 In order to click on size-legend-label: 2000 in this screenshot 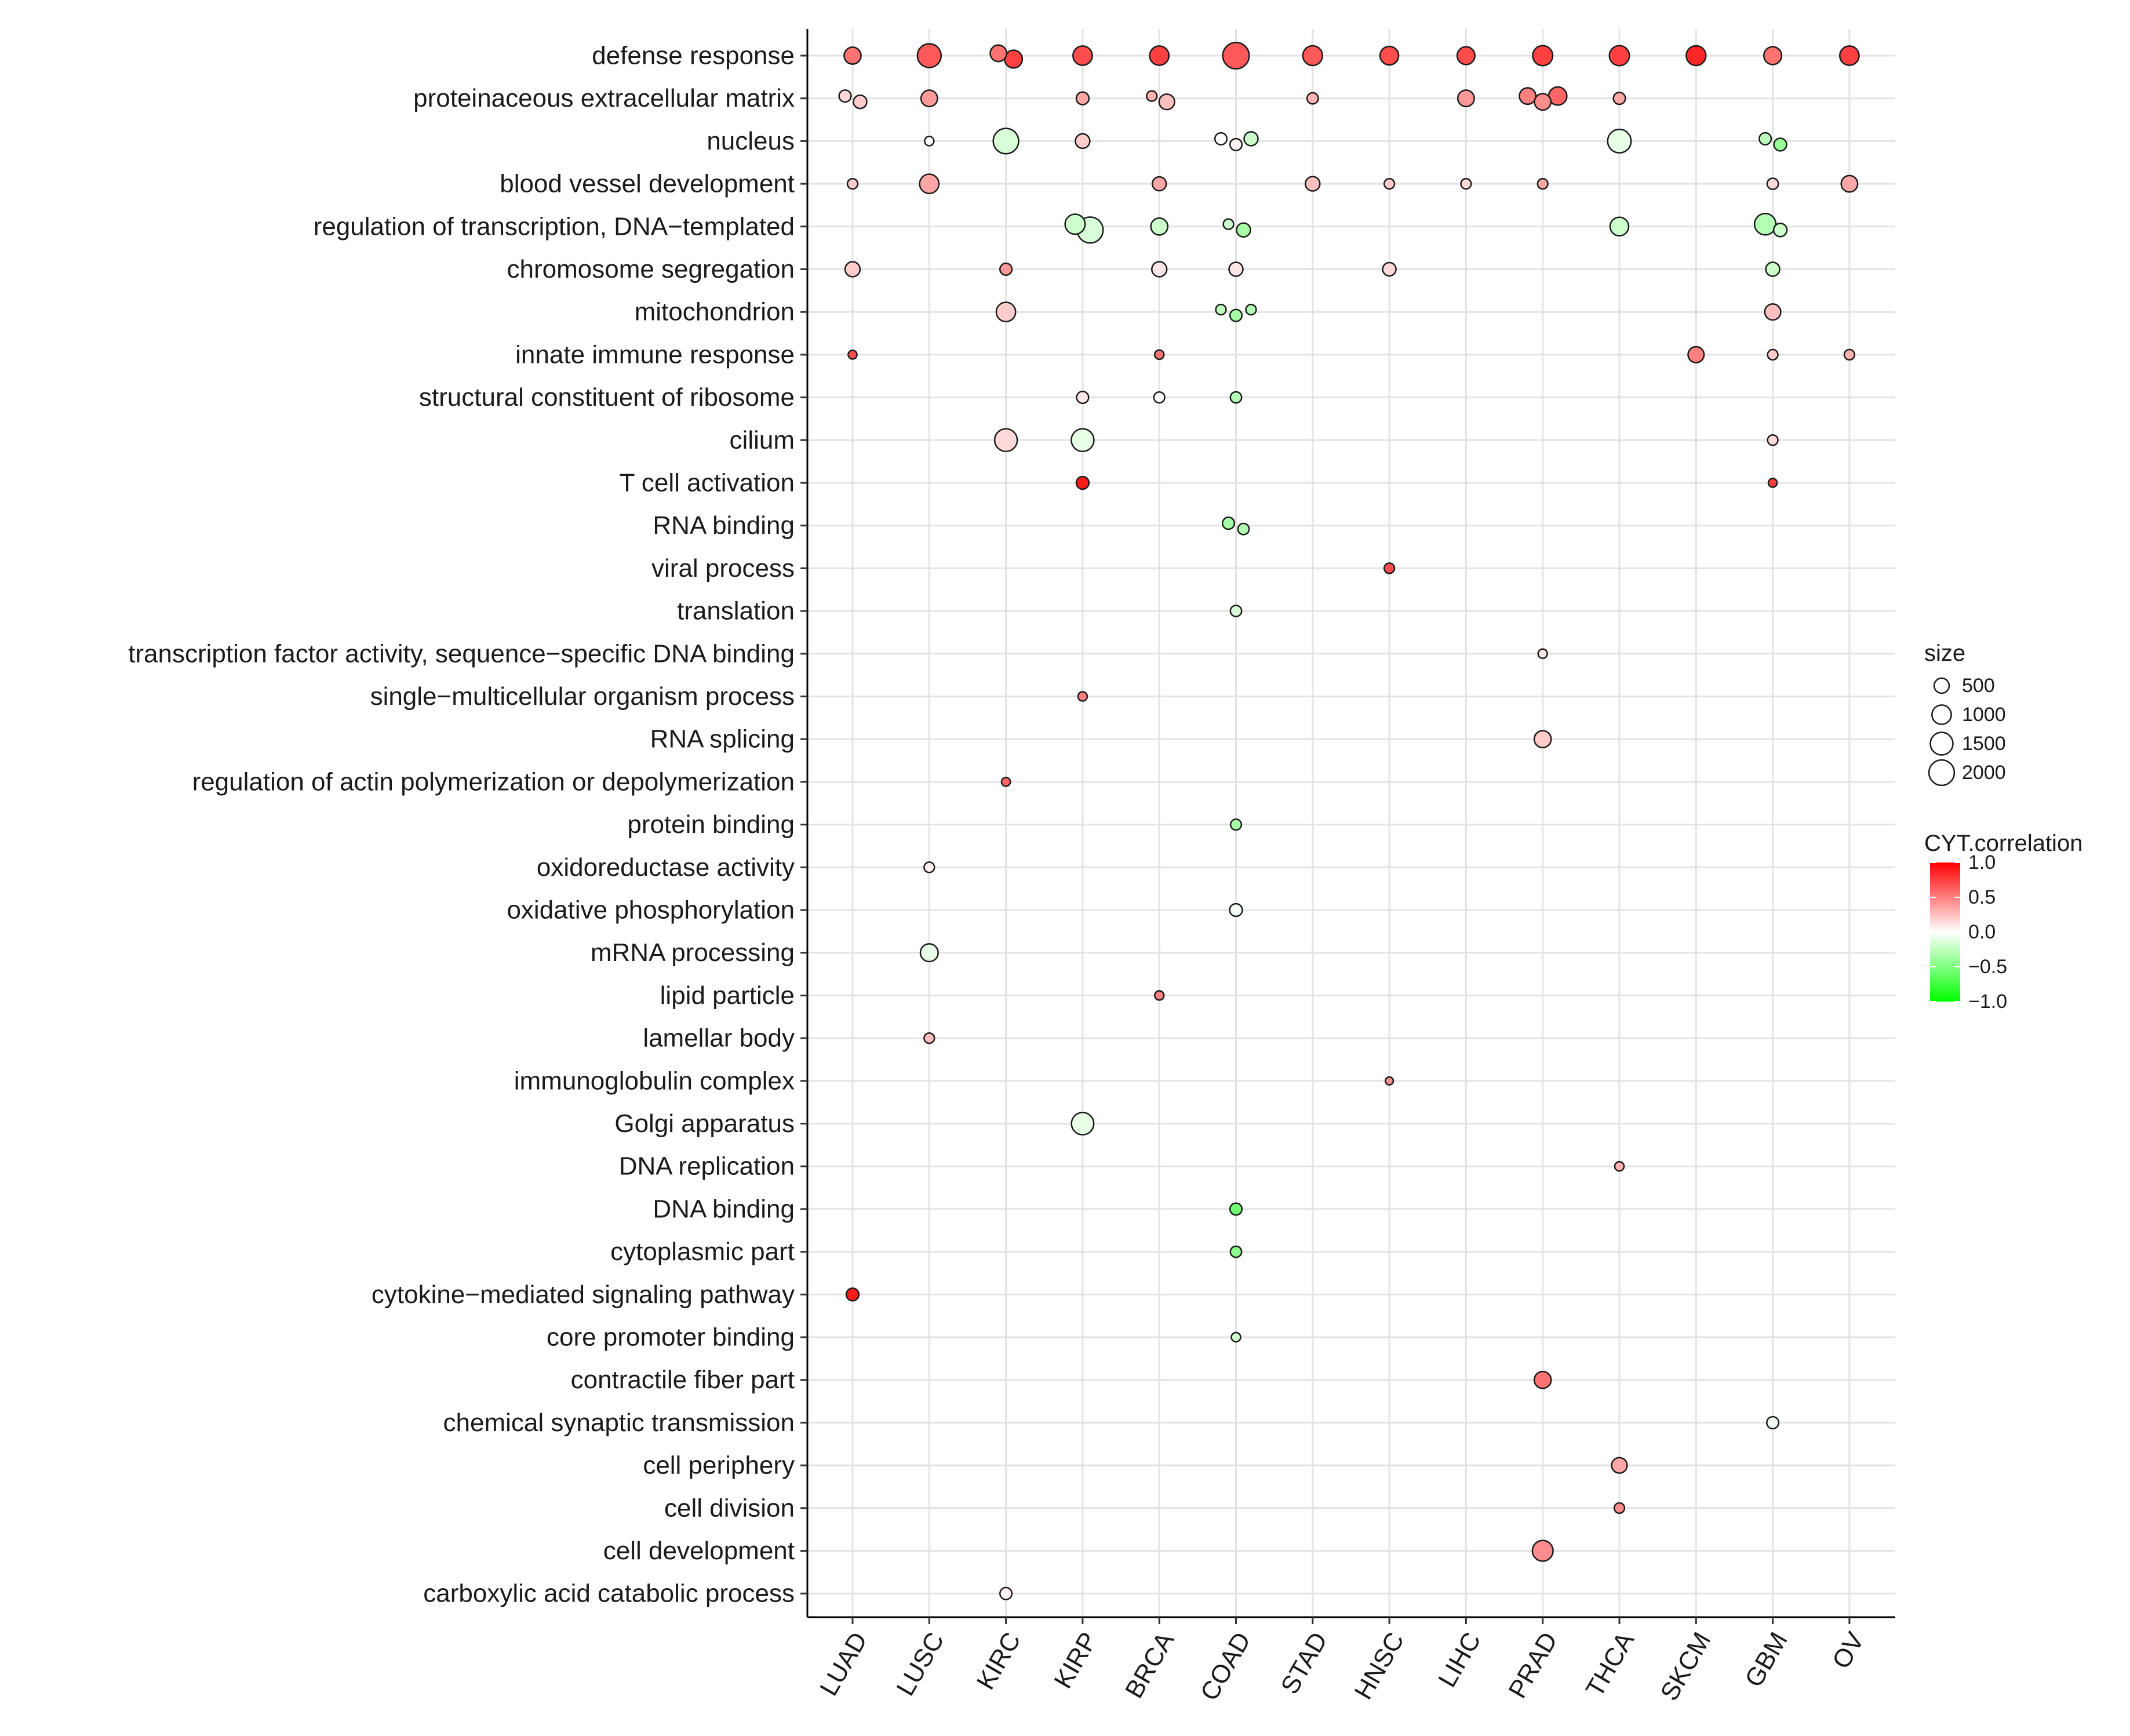, I will do `click(1984, 773)`.